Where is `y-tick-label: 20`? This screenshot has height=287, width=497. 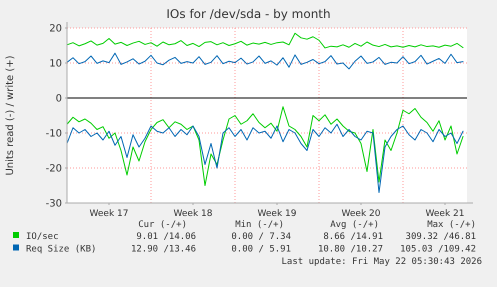 y-tick-label: 20 is located at coordinates (55, 29).